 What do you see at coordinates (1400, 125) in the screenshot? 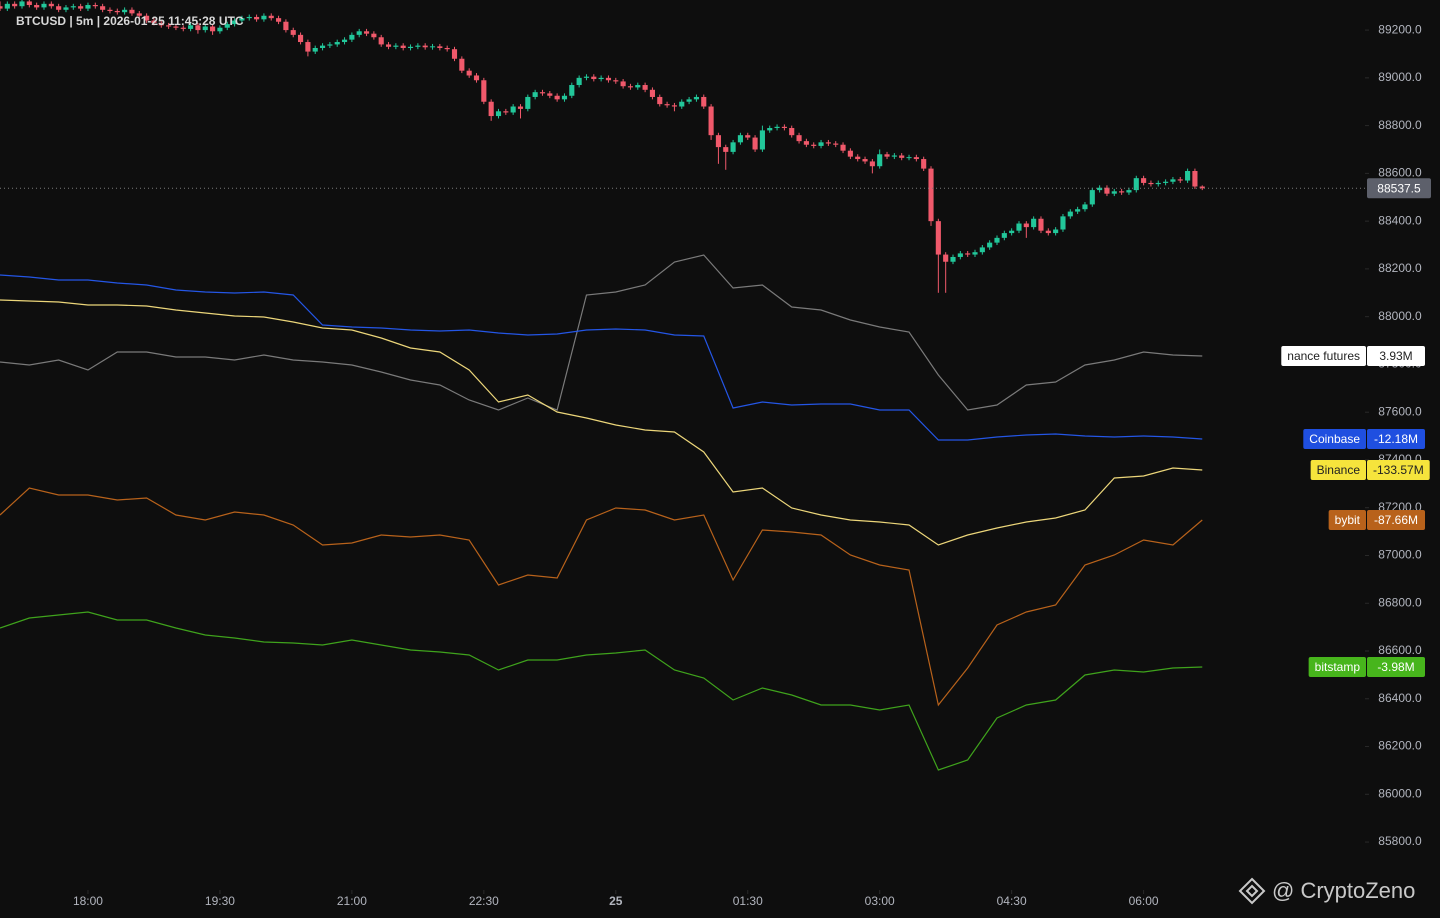
I see `y-tick-label: 88800.0` at bounding box center [1400, 125].